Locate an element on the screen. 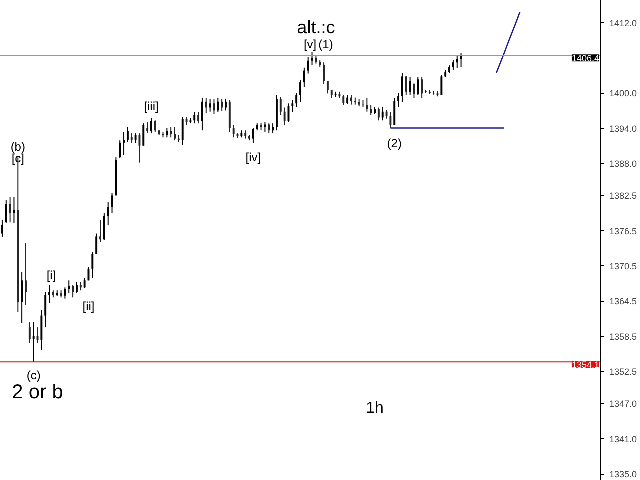 This screenshot has height=480, width=640. y-tick-label: 1394.0 is located at coordinates (624, 129).